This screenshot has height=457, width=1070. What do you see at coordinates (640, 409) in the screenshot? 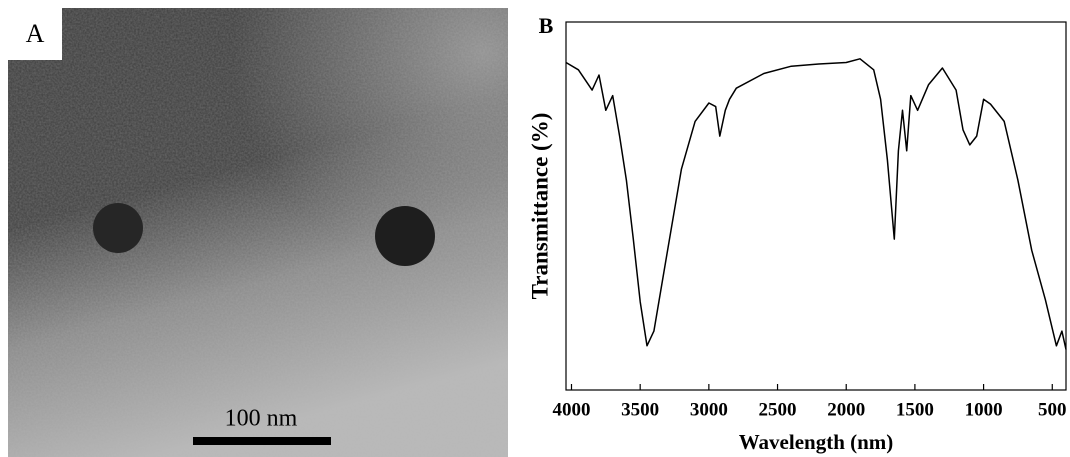
I see `x-tick-label: 3500` at bounding box center [640, 409].